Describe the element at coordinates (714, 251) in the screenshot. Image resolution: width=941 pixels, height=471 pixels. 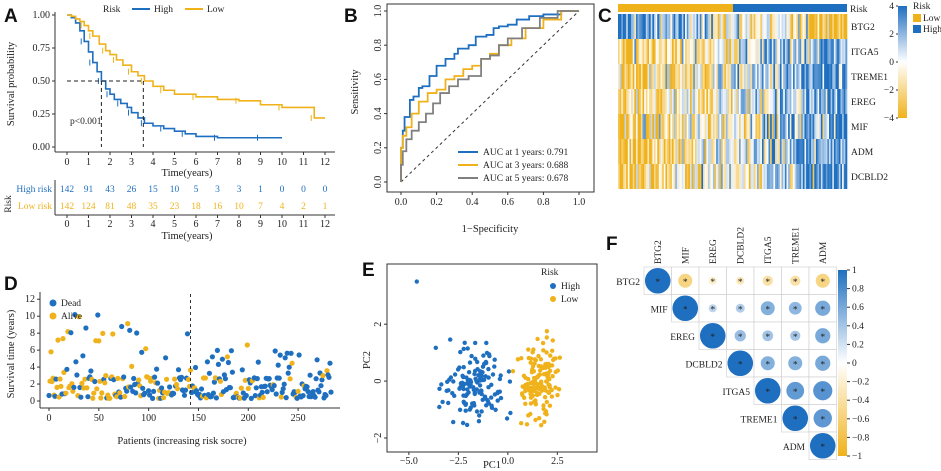
I see `corr-column-label: EREG` at that location.